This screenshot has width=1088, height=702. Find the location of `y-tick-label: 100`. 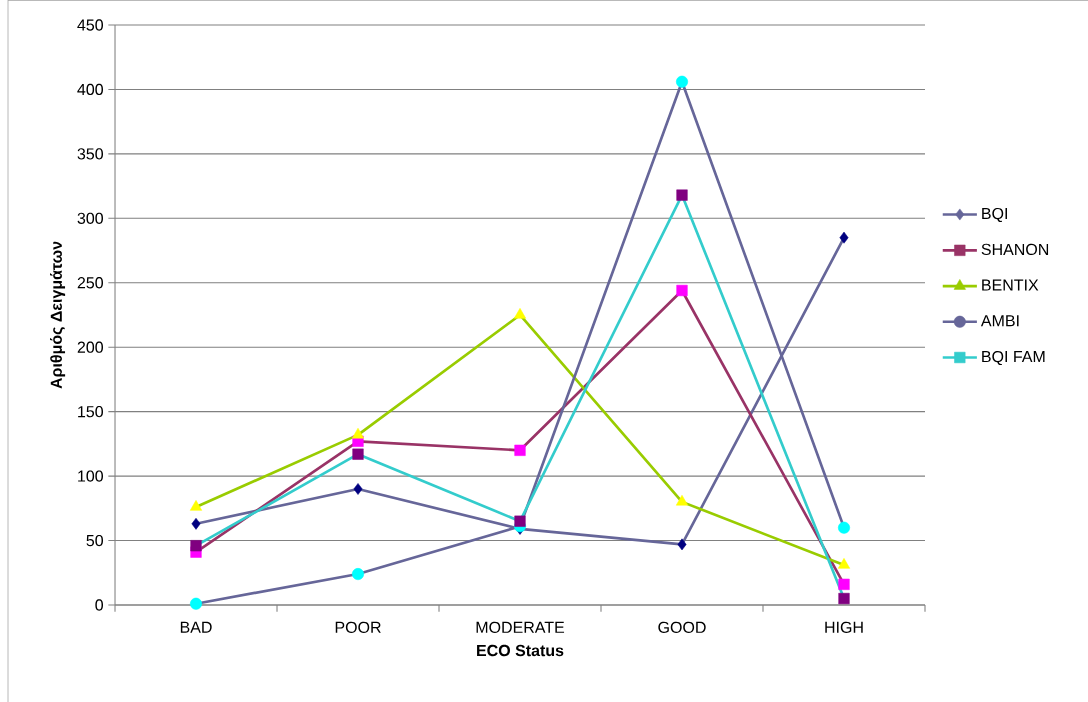

y-tick-label: 100 is located at coordinates (91, 476).